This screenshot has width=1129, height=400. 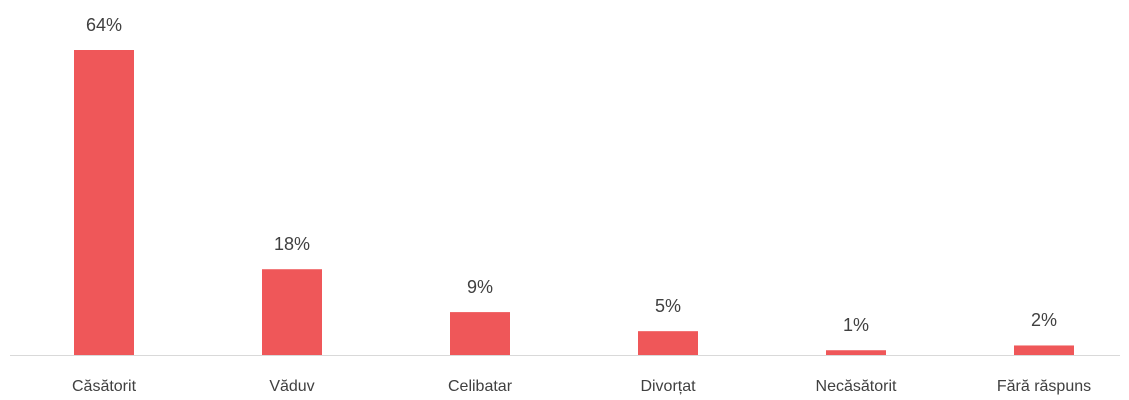 I want to click on x-tick-label: Căsătorit, so click(x=104, y=386).